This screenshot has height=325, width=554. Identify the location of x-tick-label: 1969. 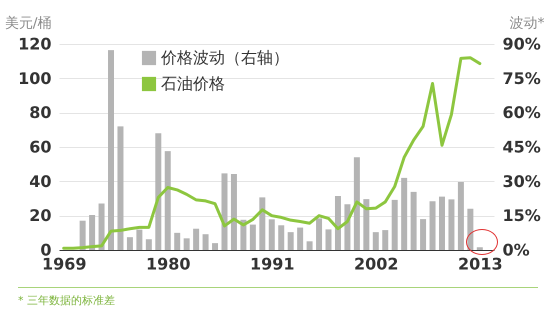
(64, 264).